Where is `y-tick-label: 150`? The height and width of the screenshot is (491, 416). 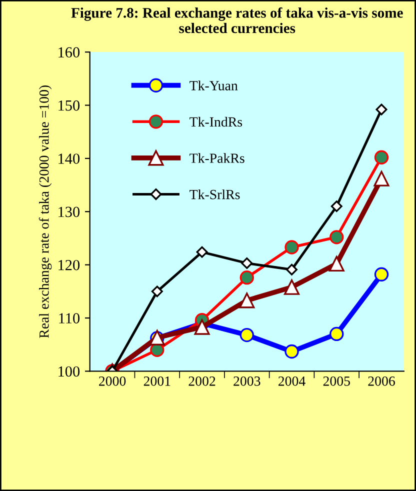 y-tick-label: 150 is located at coordinates (69, 105).